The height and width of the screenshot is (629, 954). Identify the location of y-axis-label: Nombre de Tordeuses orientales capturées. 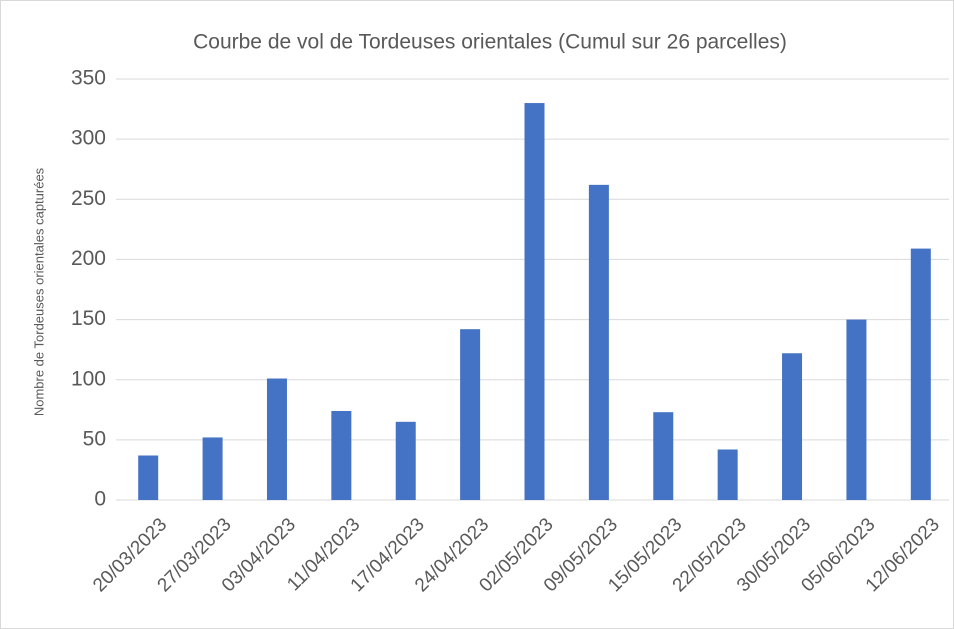
(38, 291).